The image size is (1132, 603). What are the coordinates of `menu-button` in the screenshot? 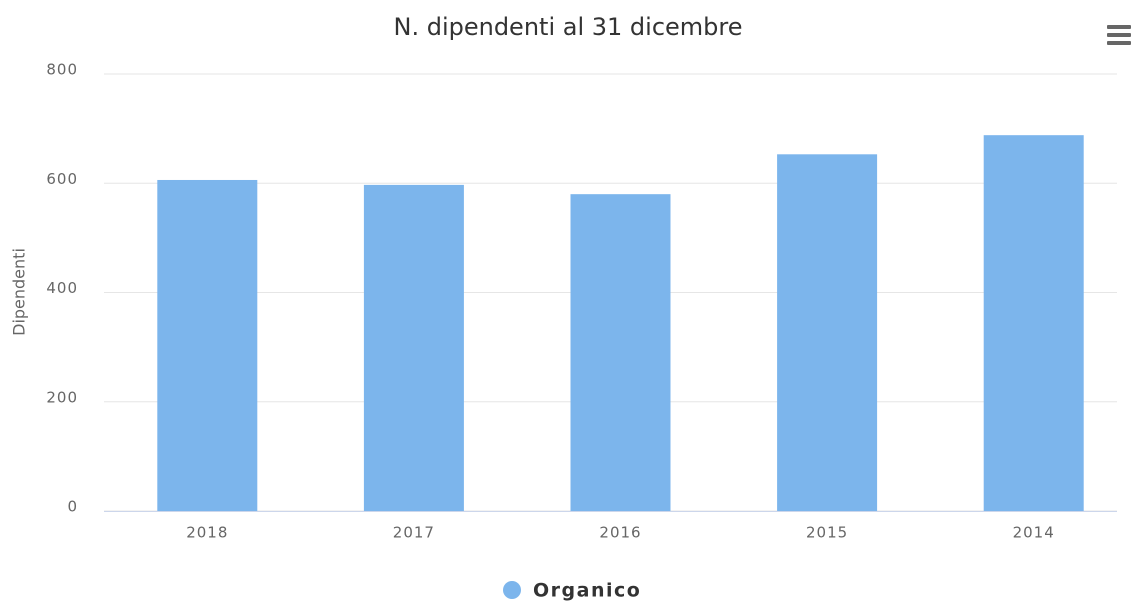 It's located at (1119, 35).